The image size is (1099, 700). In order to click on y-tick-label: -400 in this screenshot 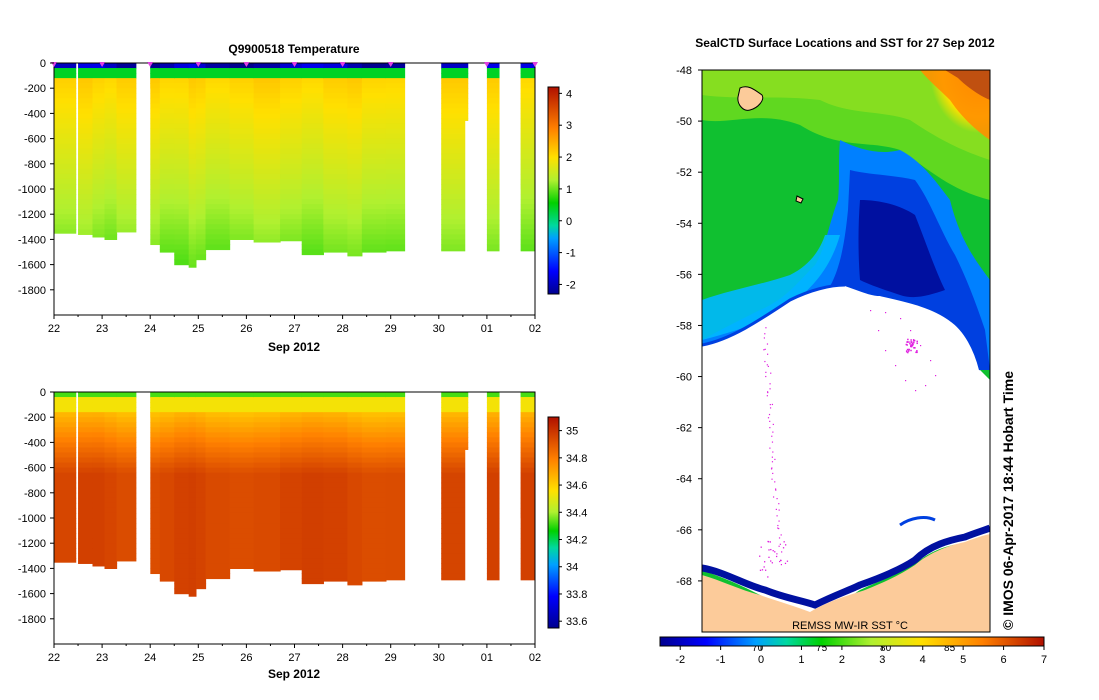, I will do `click(35, 114)`.